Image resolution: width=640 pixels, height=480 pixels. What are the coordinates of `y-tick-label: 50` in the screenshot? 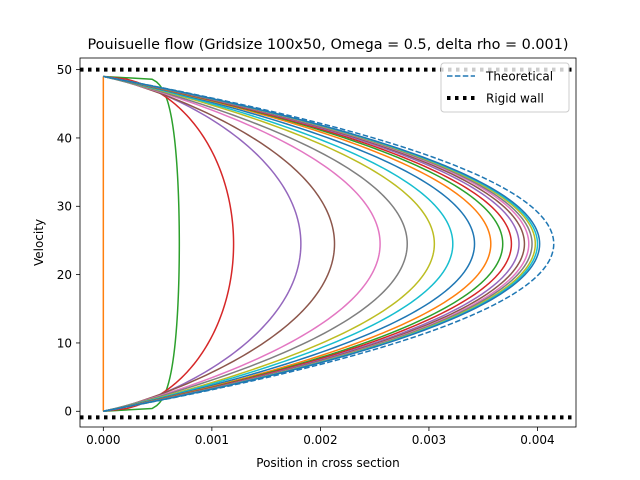 It's located at (64, 70).